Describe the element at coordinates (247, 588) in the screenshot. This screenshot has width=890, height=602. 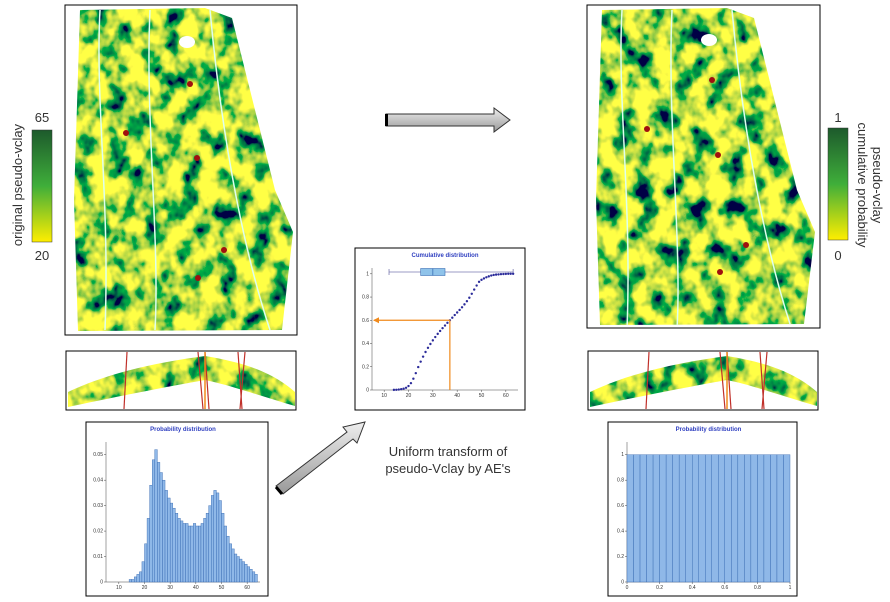
I see `x-tick-label: 60` at that location.